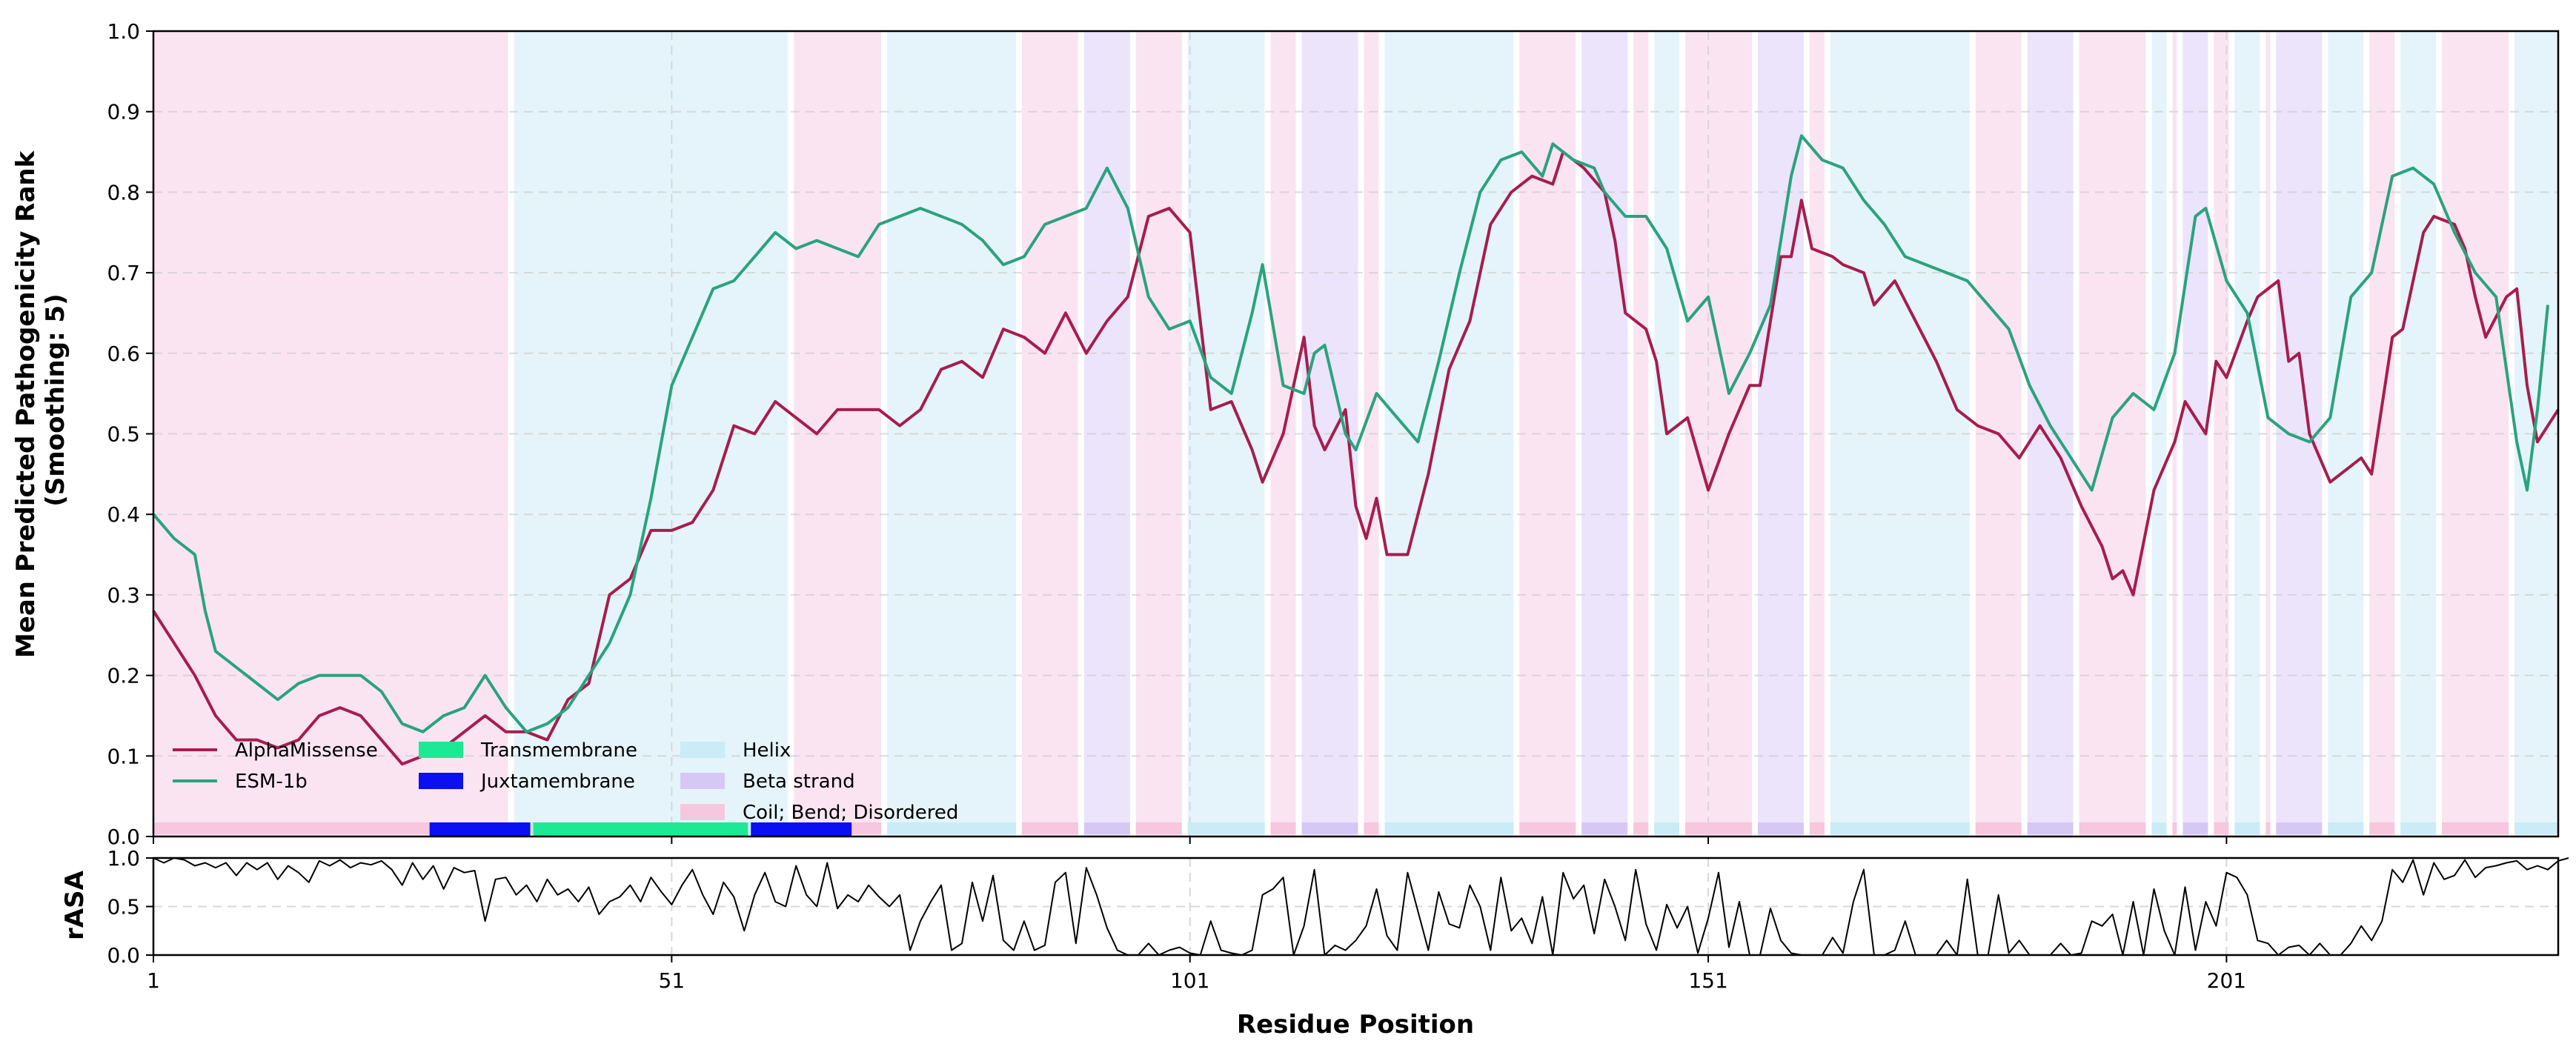 The height and width of the screenshot is (1061, 2576). Describe the element at coordinates (123, 907) in the screenshot. I see `rasa-y-tick-label: 0.5` at that location.